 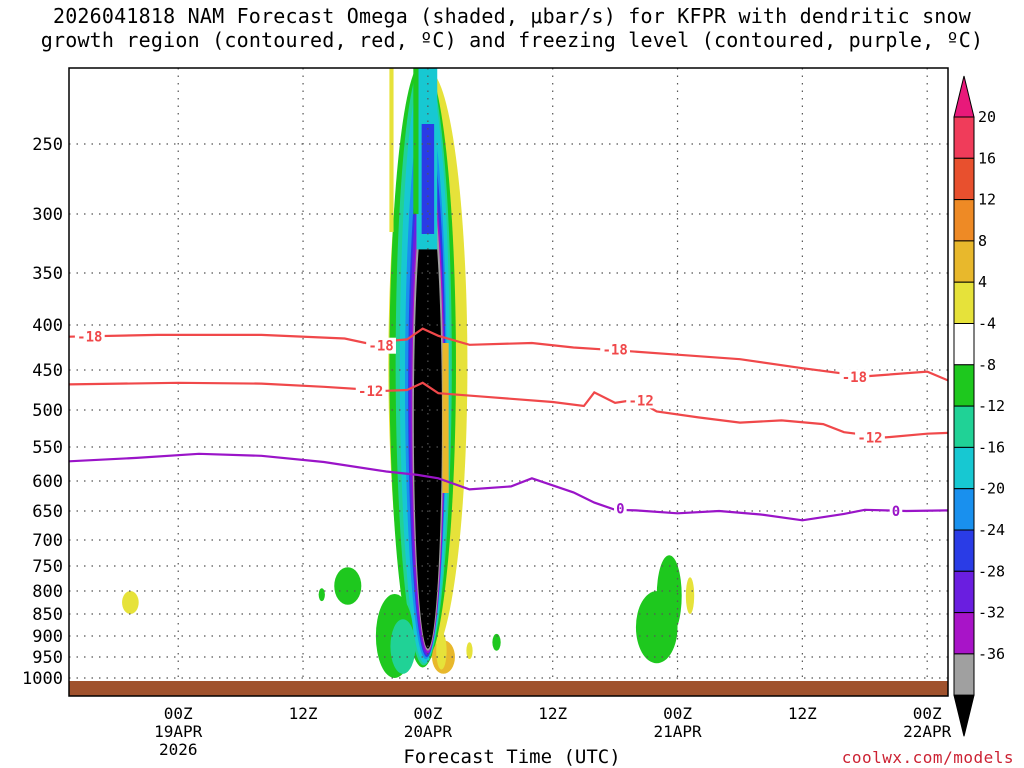 What do you see at coordinates (42, 679) in the screenshot?
I see `y-tick-label: 1000` at bounding box center [42, 679].